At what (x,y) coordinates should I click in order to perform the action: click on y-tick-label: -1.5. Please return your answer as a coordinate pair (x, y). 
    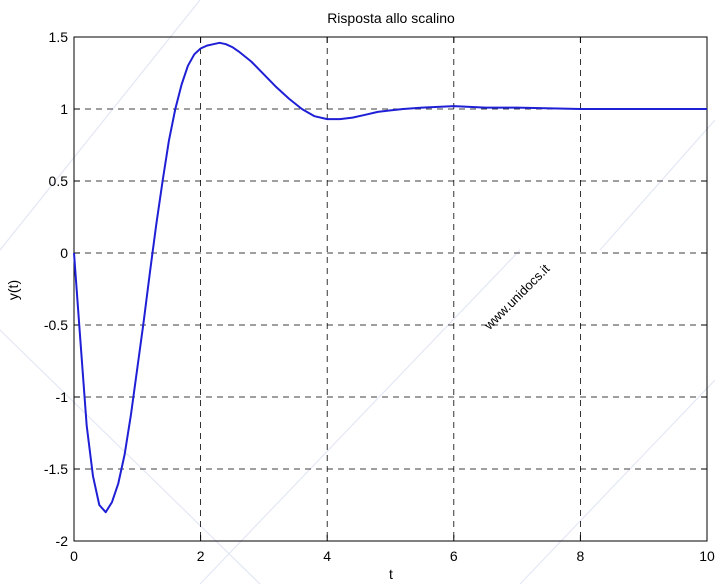
    Looking at the image, I should click on (56, 469).